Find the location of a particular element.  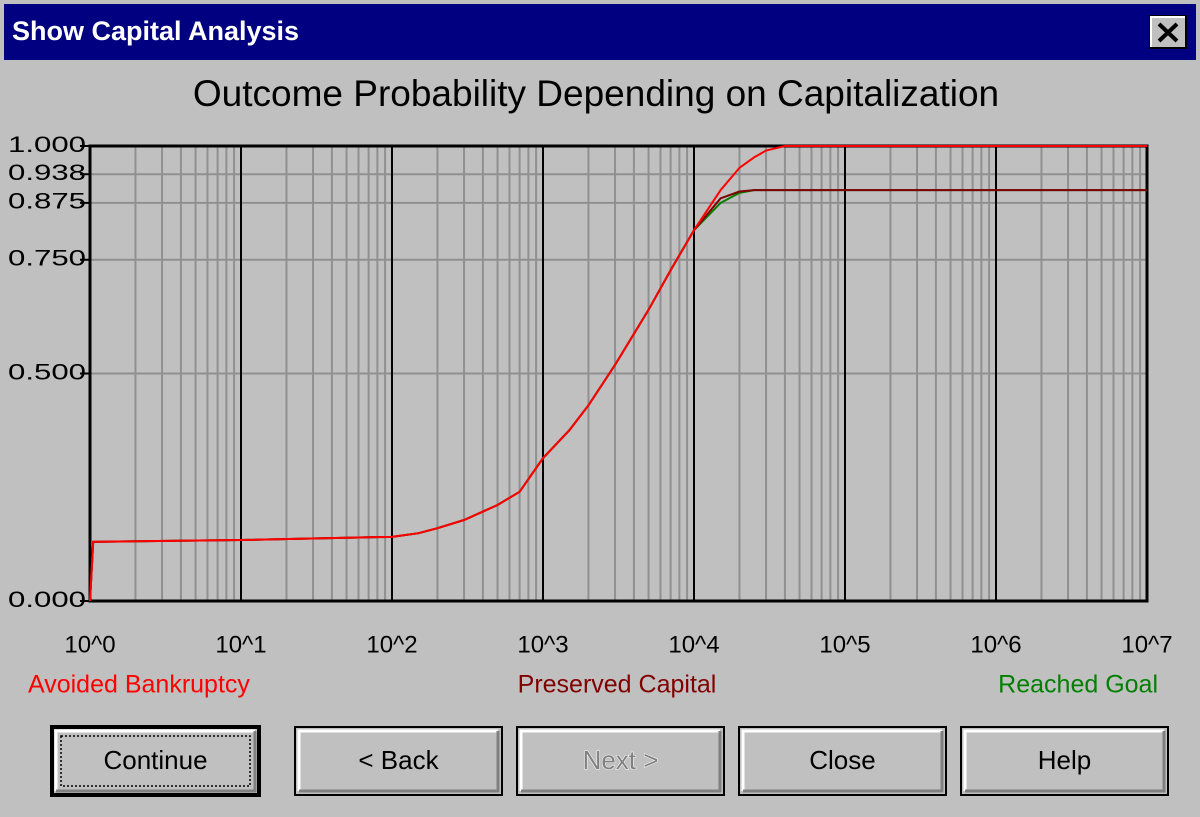

x-tick-label: 10^0 is located at coordinates (89, 644).